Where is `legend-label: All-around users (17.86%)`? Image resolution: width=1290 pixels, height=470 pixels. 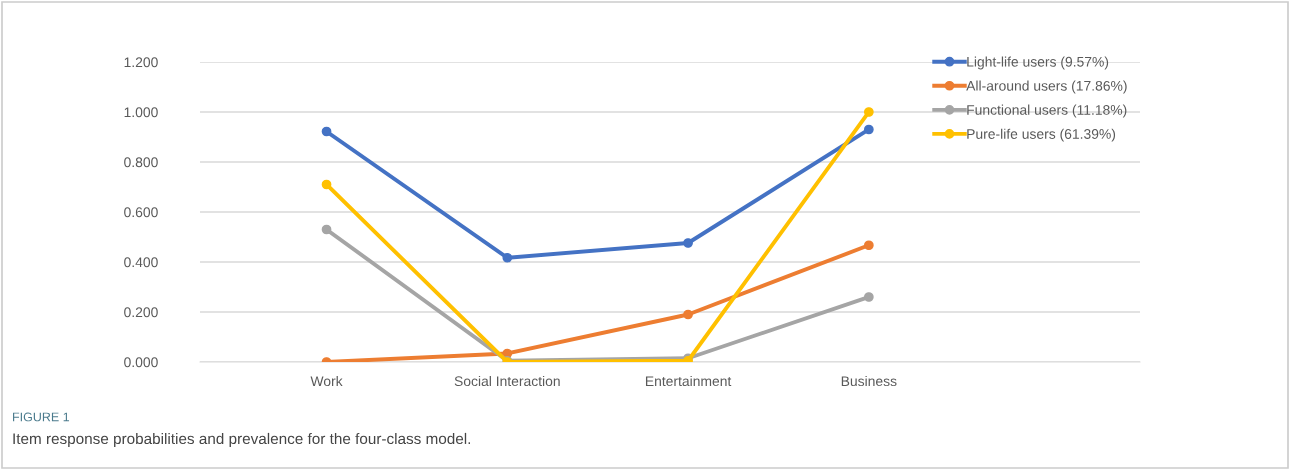
legend-label: All-around users (17.86%) is located at coordinates (1046, 87).